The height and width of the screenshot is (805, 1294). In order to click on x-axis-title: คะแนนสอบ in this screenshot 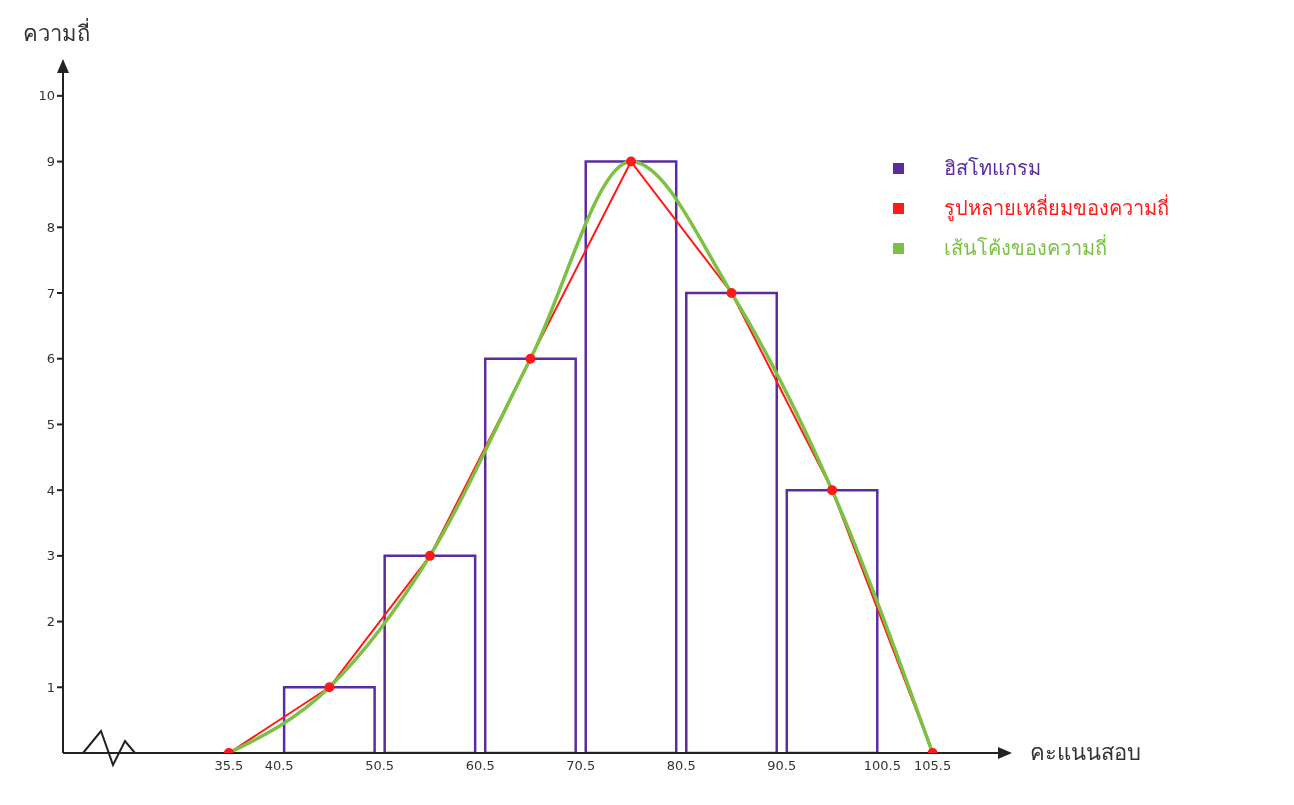, I will do `click(1085, 753)`.